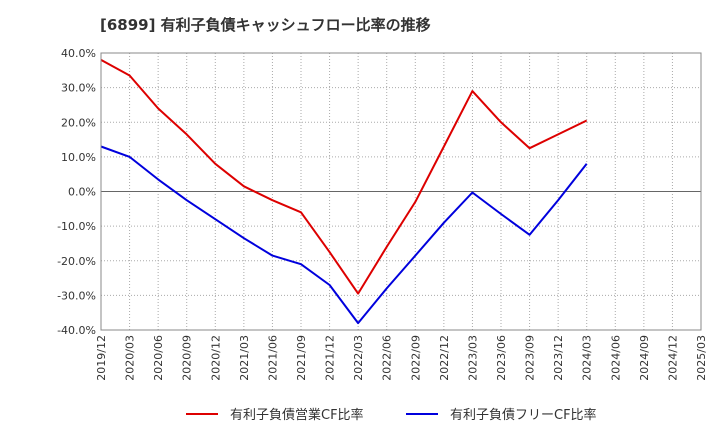 This screenshot has width=720, height=440. What do you see at coordinates (272, 358) in the screenshot?
I see `x-tick-label: 2021/06` at bounding box center [272, 358].